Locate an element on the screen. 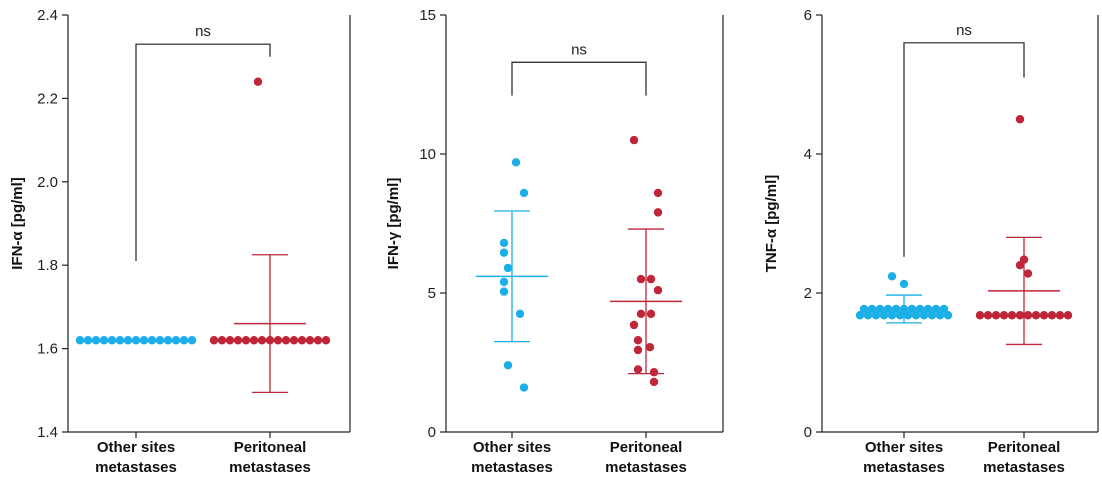  y-axis-title: IFN-α [pg/ml] is located at coordinates (17, 223).